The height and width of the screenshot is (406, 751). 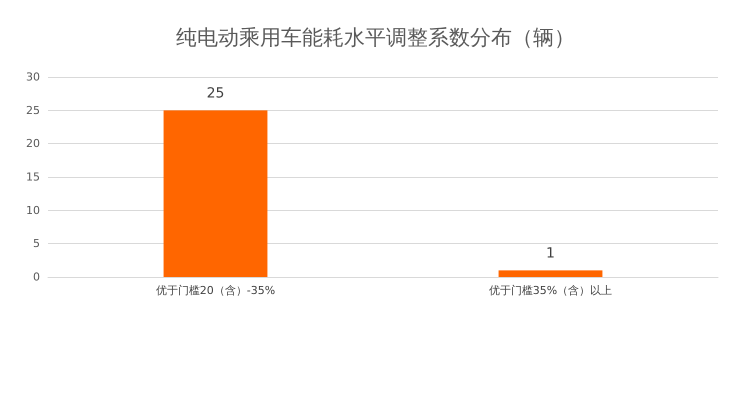 What do you see at coordinates (33, 110) in the screenshot?
I see `y-tick-label: 25` at bounding box center [33, 110].